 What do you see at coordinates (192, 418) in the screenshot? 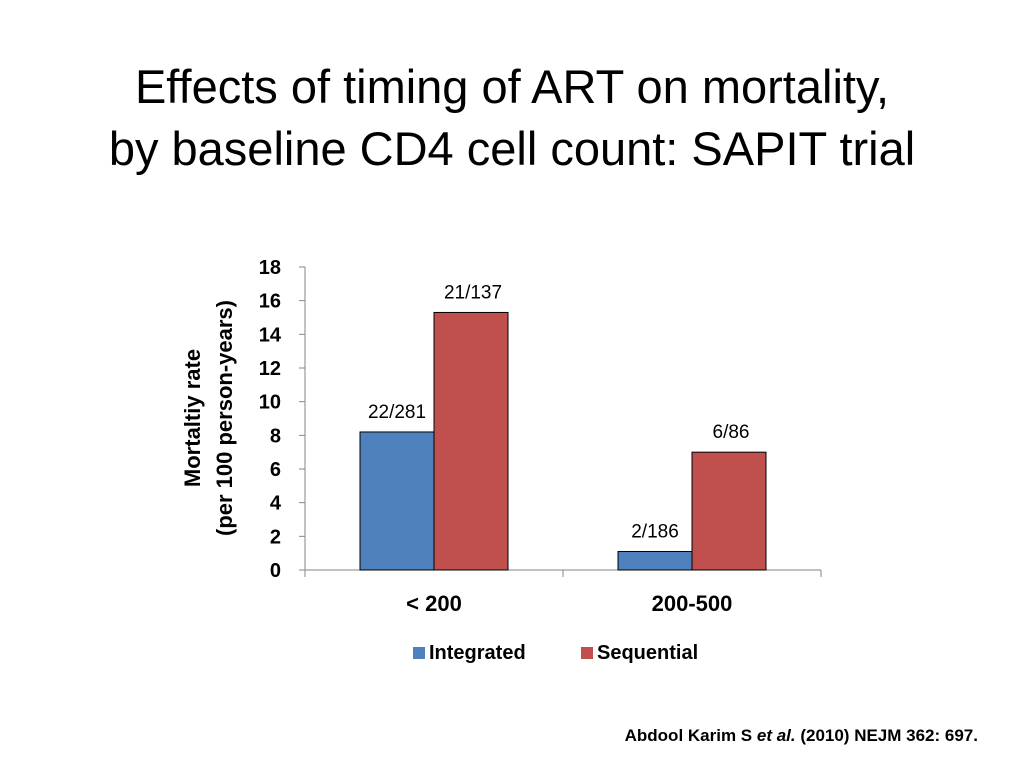
I see `y-axis-label-line-1: Mortaltiy rate` at bounding box center [192, 418].